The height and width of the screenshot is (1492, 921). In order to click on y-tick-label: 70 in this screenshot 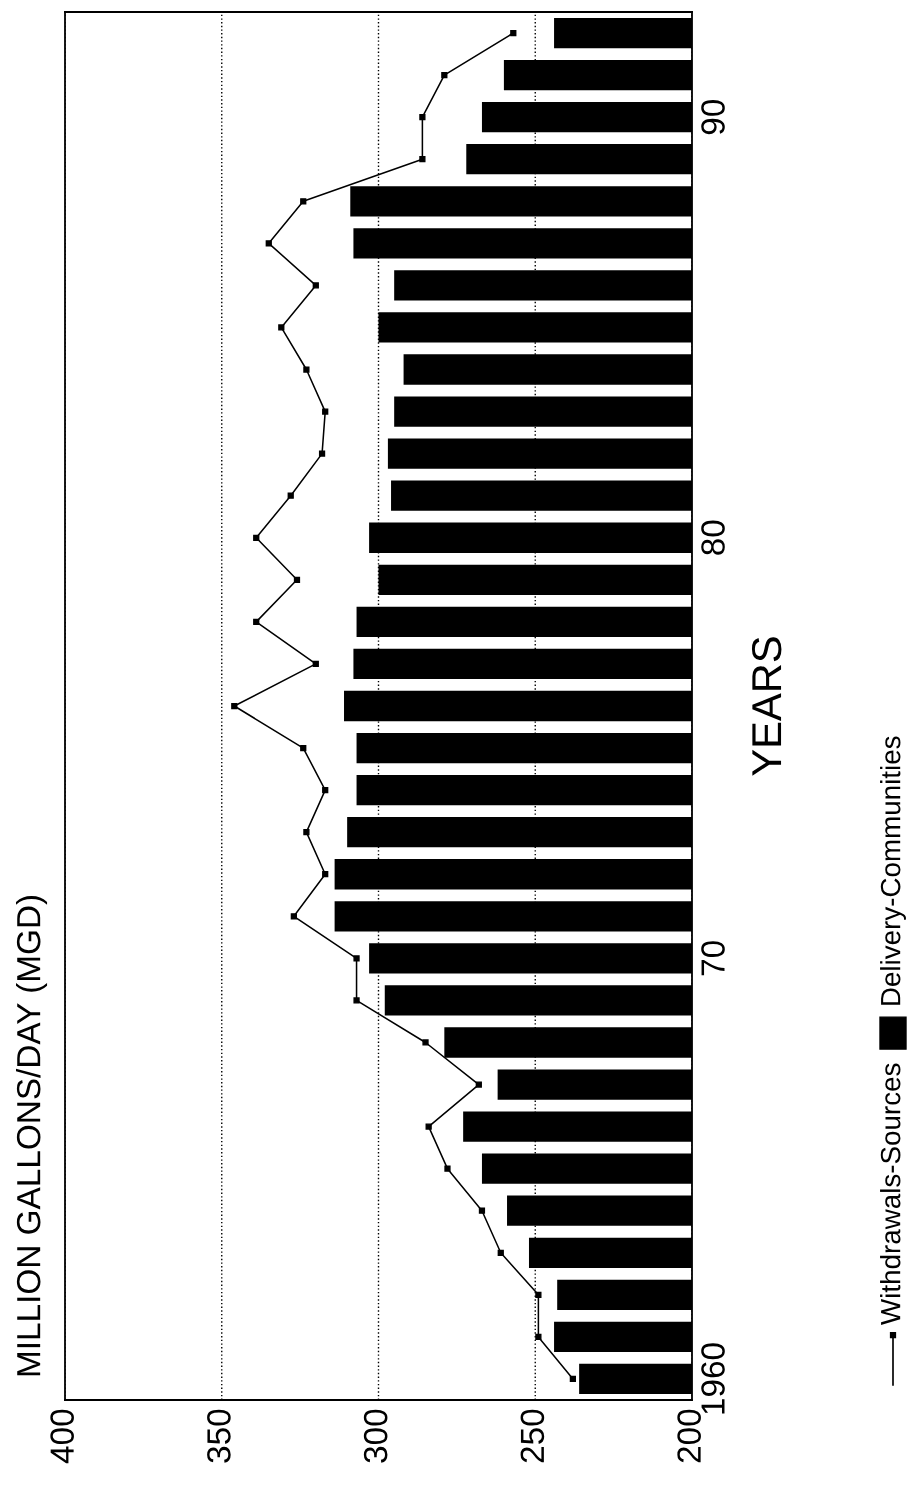, I will do `click(713, 958)`.